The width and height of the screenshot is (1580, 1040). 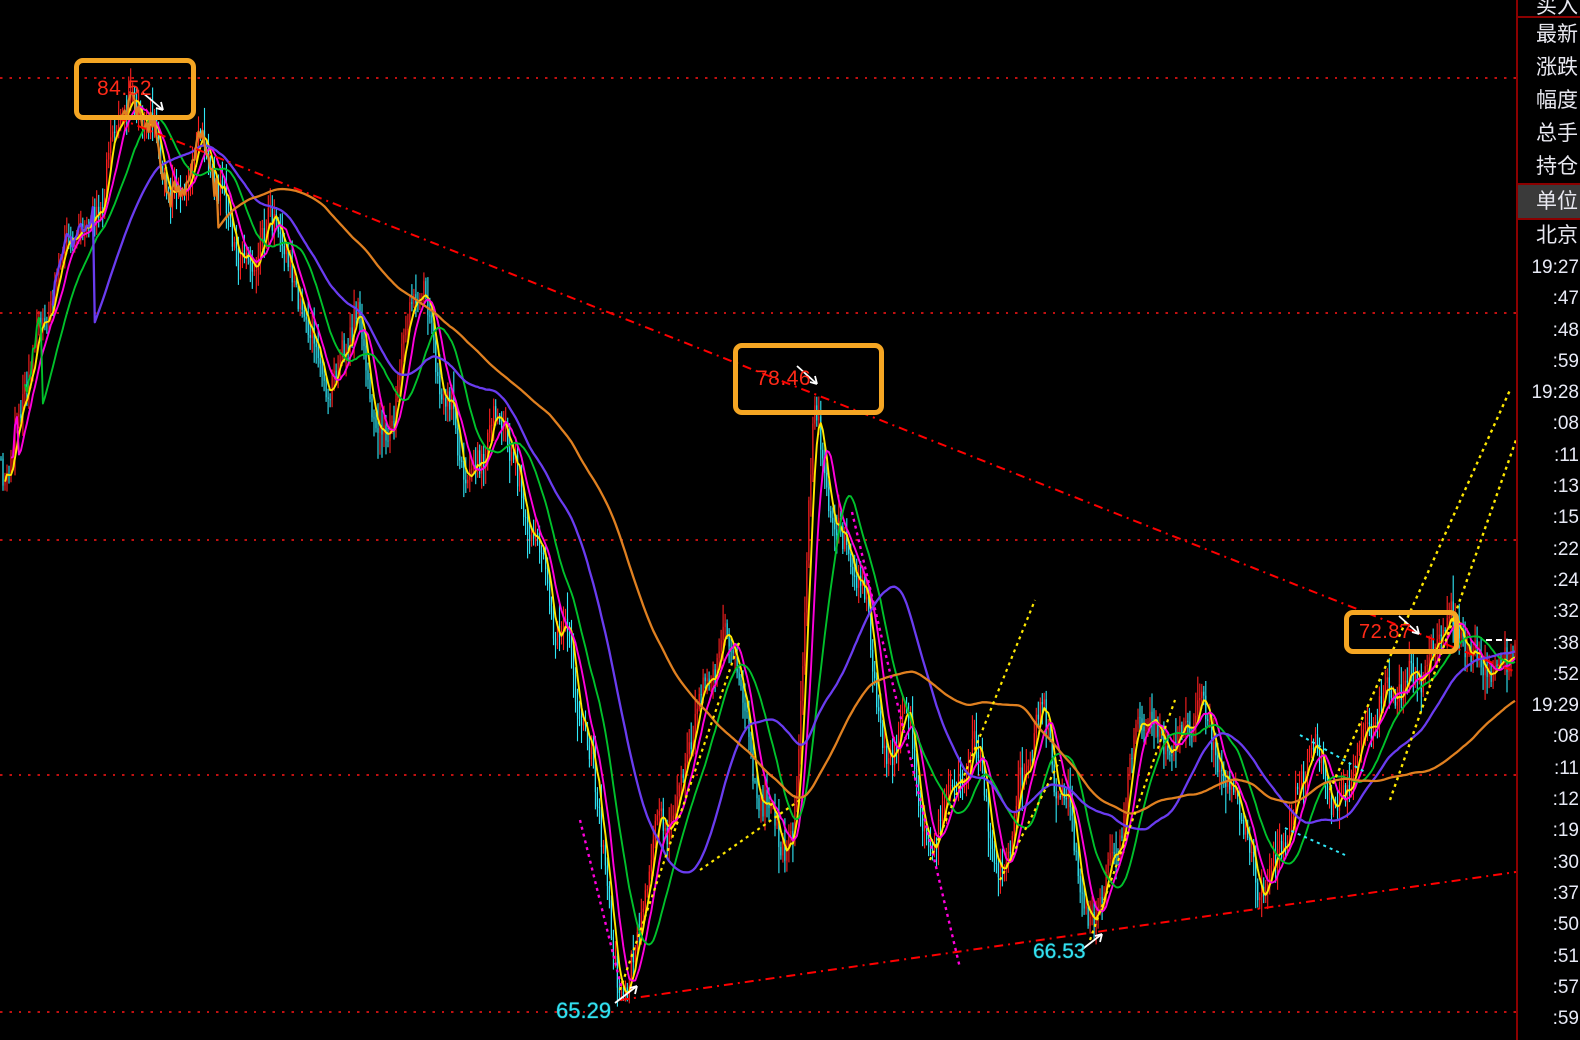 What do you see at coordinates (584, 1010) in the screenshot?
I see `annotation-low-65: 65.29` at bounding box center [584, 1010].